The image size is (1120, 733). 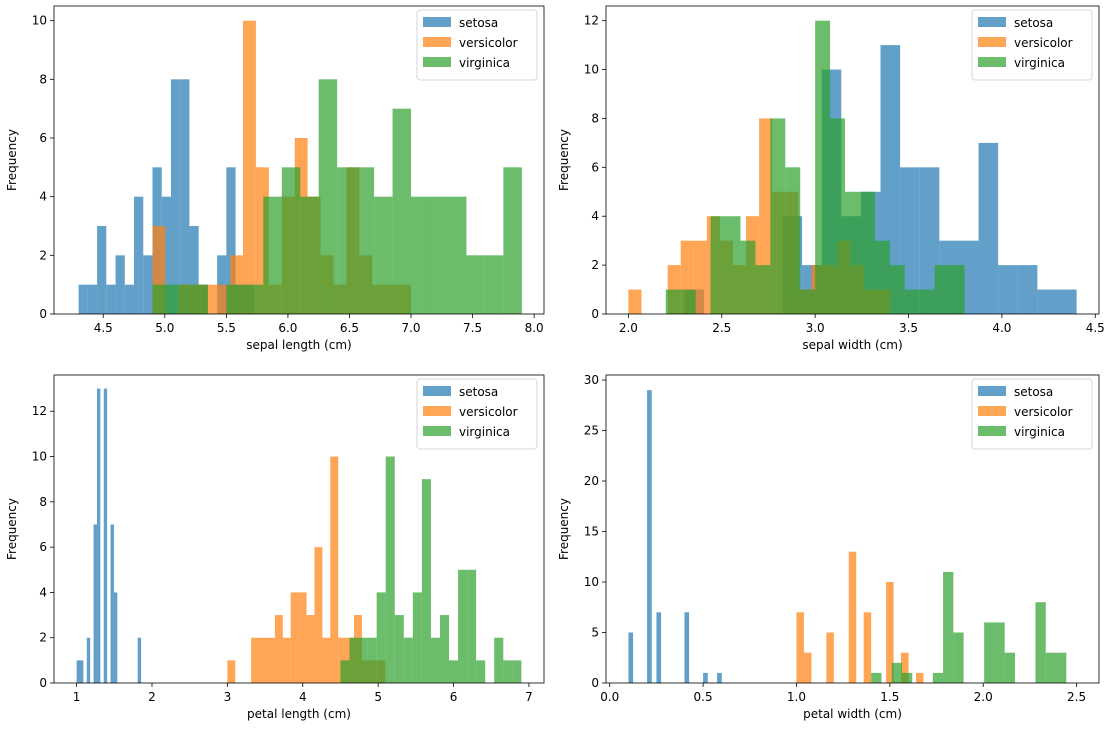 What do you see at coordinates (378, 697) in the screenshot?
I see `x-tick-label: 5` at bounding box center [378, 697].